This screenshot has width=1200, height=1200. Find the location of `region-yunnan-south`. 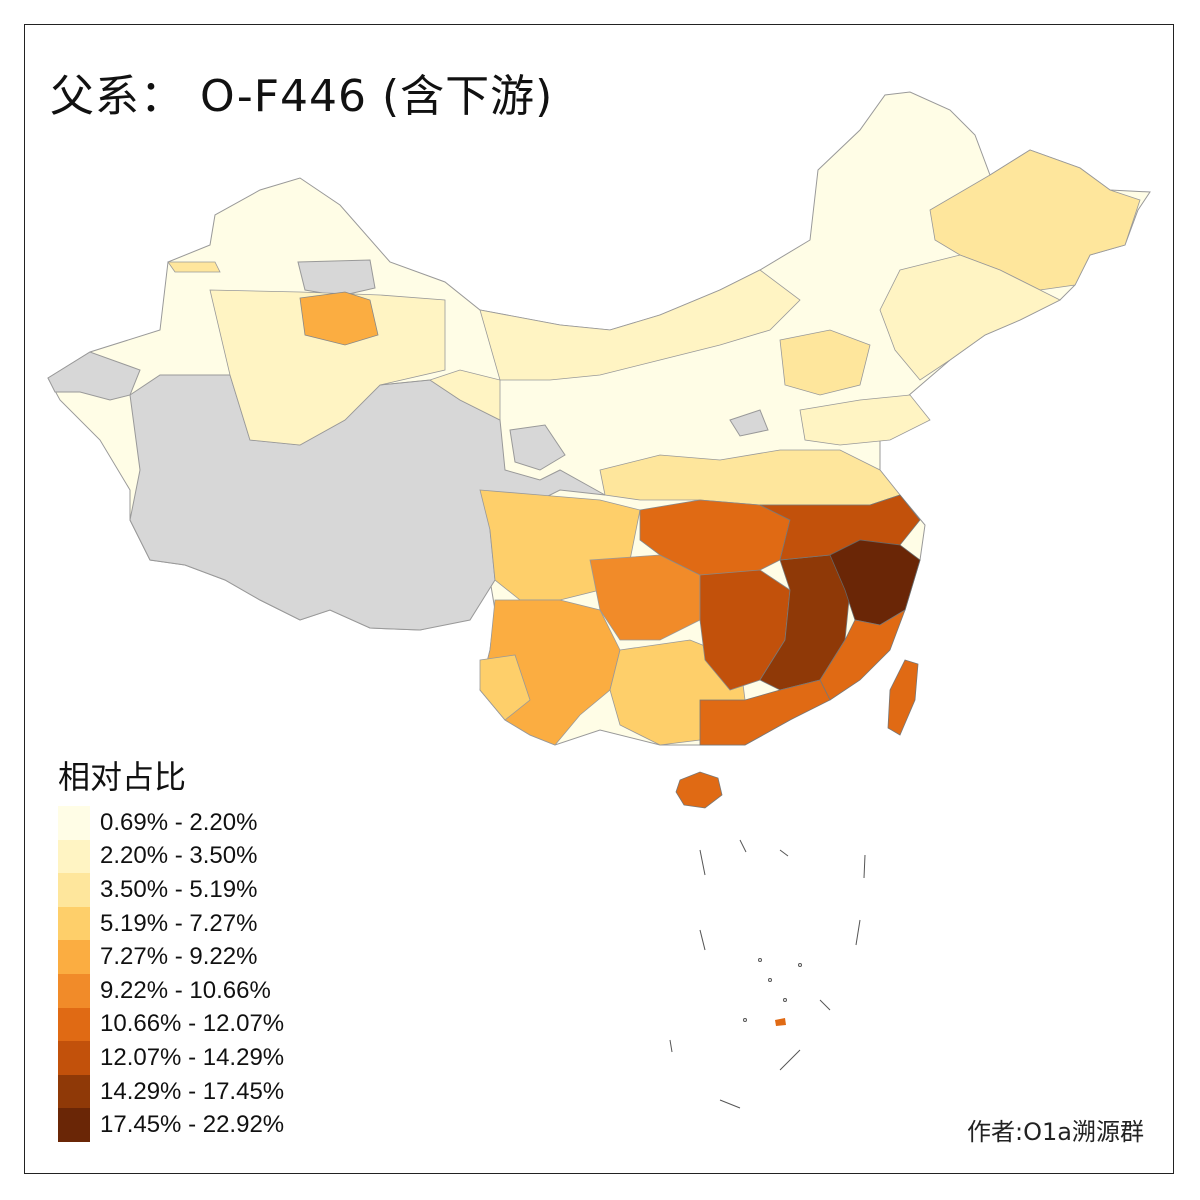

region-yunnan-south is located at coordinates (505, 687).